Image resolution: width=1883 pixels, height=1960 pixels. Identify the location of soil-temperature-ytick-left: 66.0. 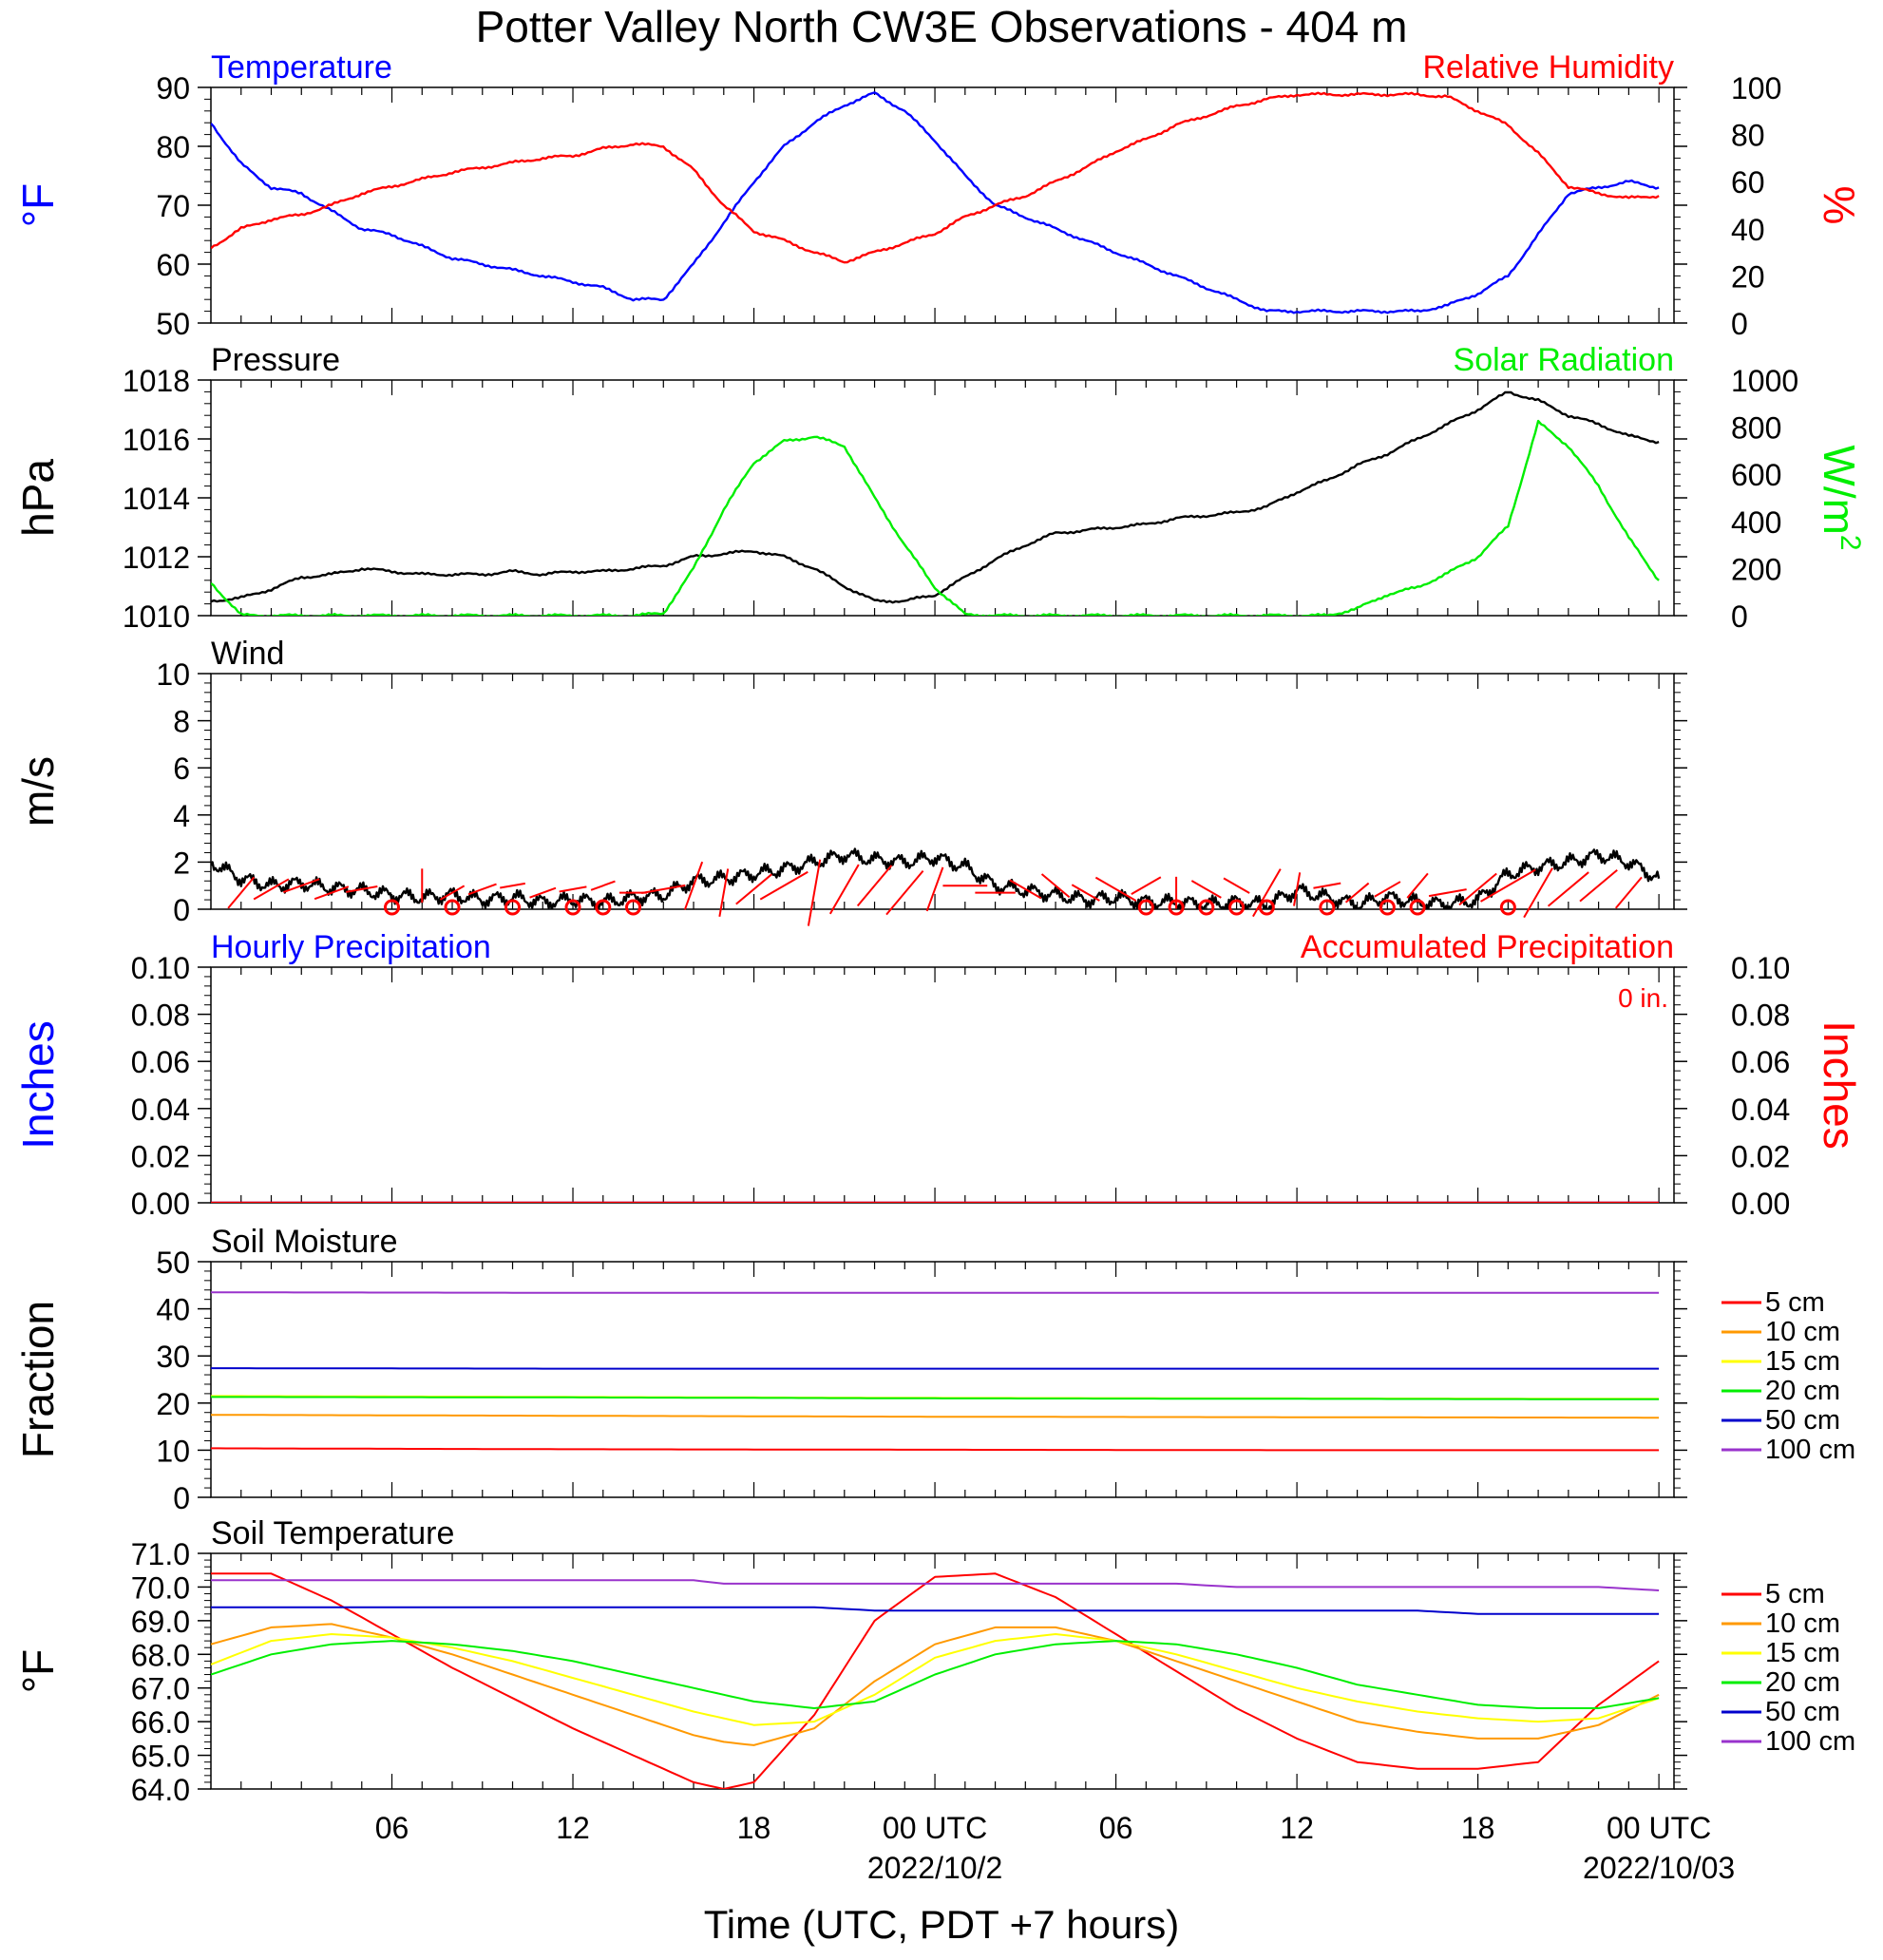
(160, 1722).